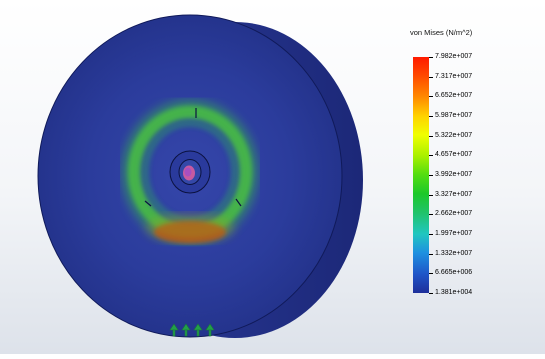 This screenshot has width=545, height=359. Describe the element at coordinates (454, 233) in the screenshot. I see `legend-tick-label: 1.997e+007` at that location.